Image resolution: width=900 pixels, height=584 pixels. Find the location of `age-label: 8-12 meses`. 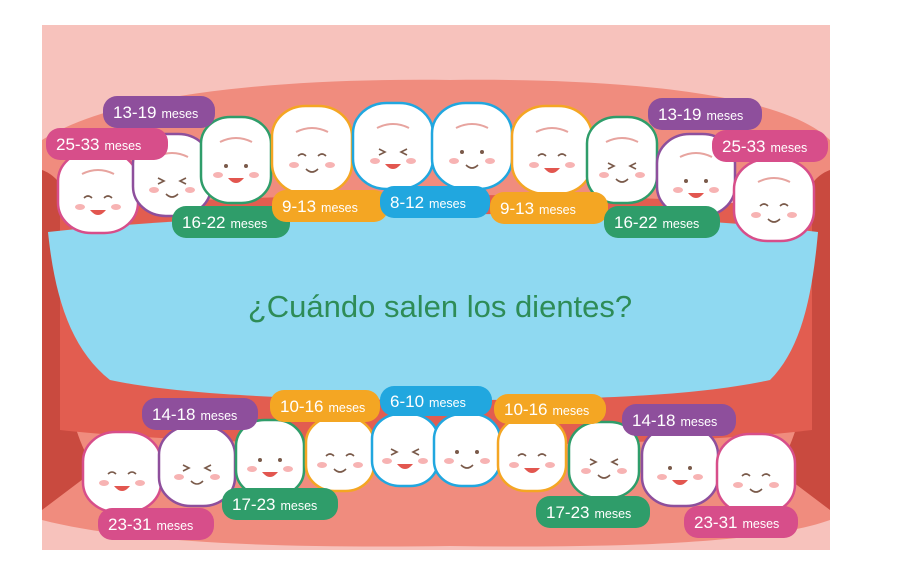

age-label: 8-12 meses is located at coordinates (435, 202).